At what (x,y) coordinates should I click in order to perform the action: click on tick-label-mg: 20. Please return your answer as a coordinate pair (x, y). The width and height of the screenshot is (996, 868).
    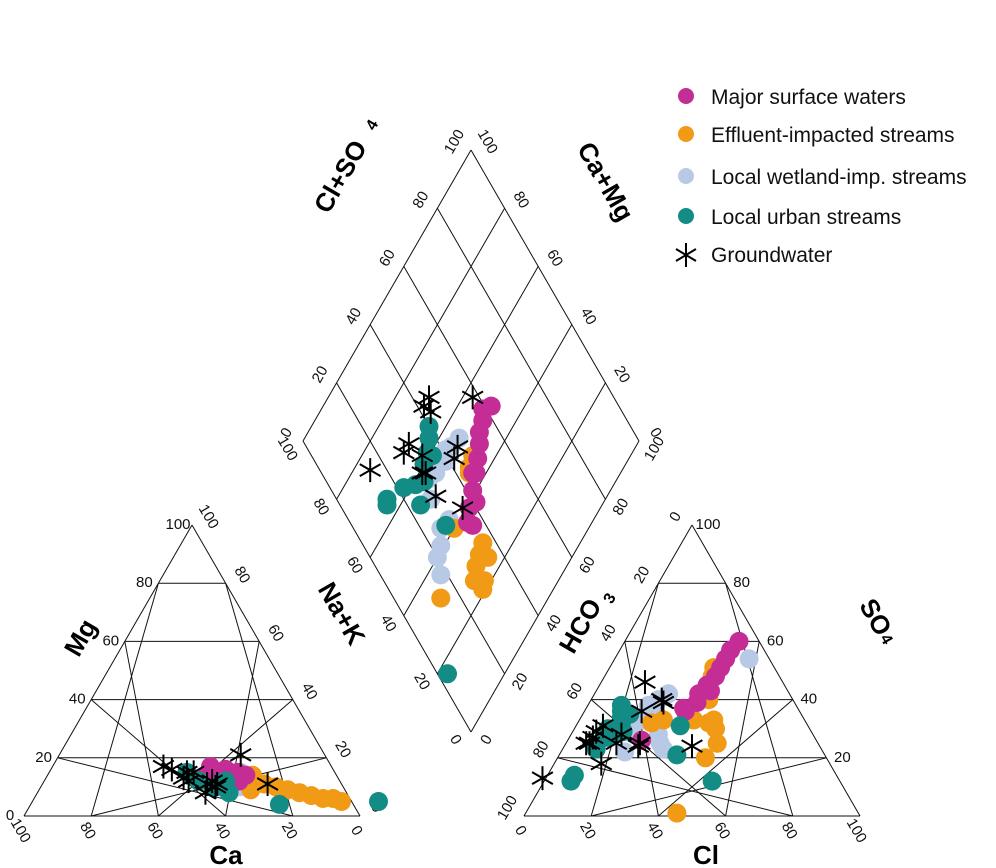
    Looking at the image, I should click on (43, 757).